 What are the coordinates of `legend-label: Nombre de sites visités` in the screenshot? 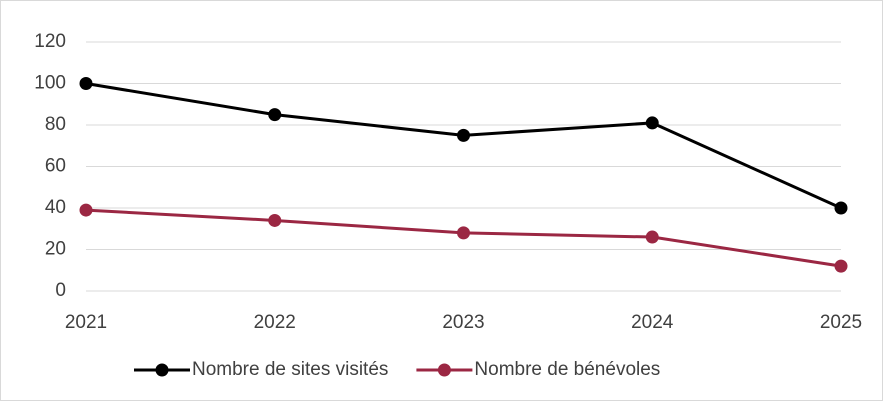 It's located at (290, 369).